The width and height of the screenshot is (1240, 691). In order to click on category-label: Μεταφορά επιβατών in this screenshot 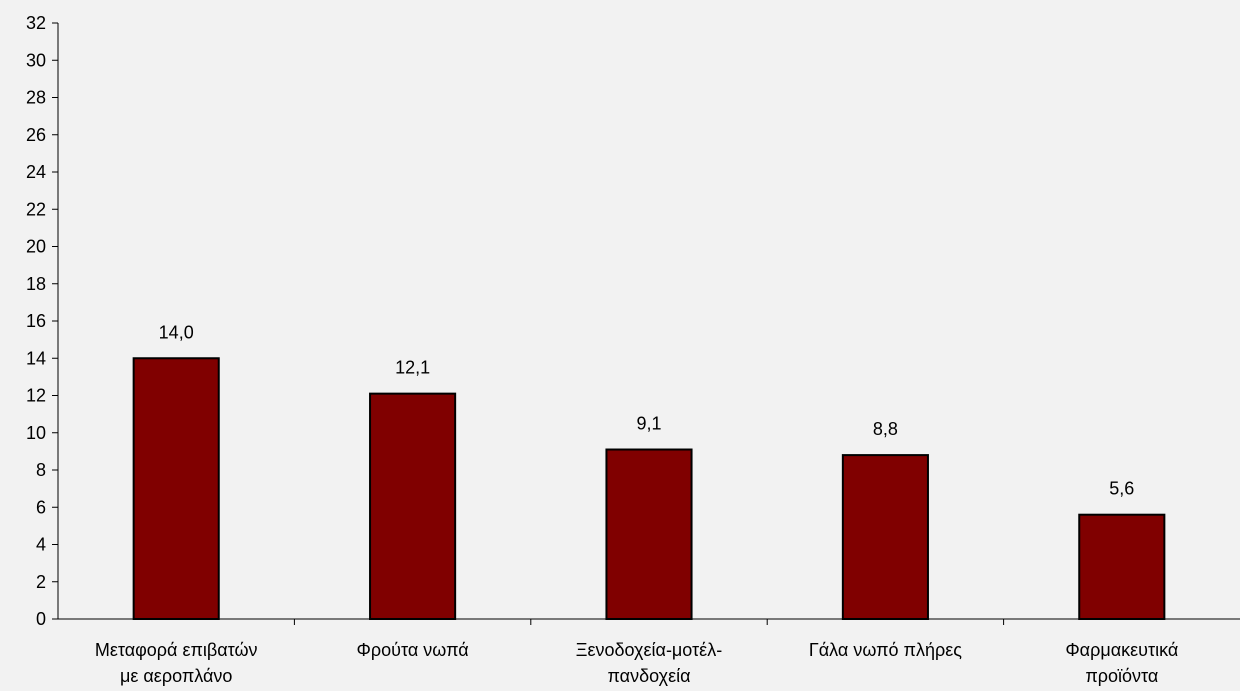, I will do `click(176, 650)`.